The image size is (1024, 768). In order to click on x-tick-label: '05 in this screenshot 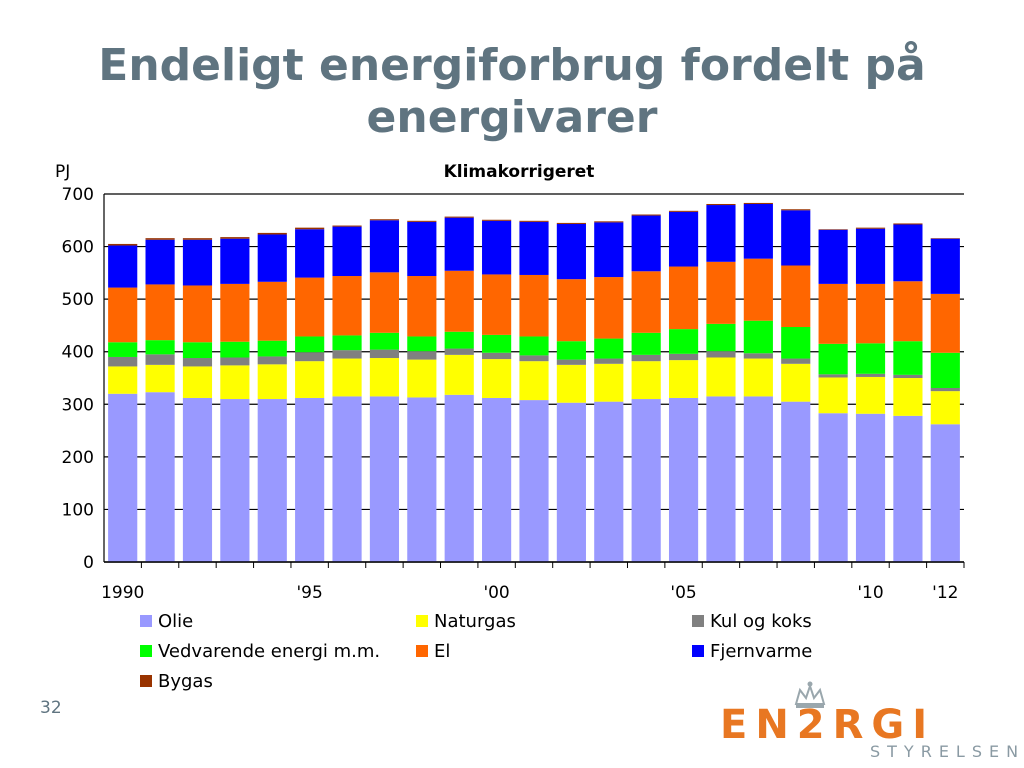, I will do `click(683, 593)`.